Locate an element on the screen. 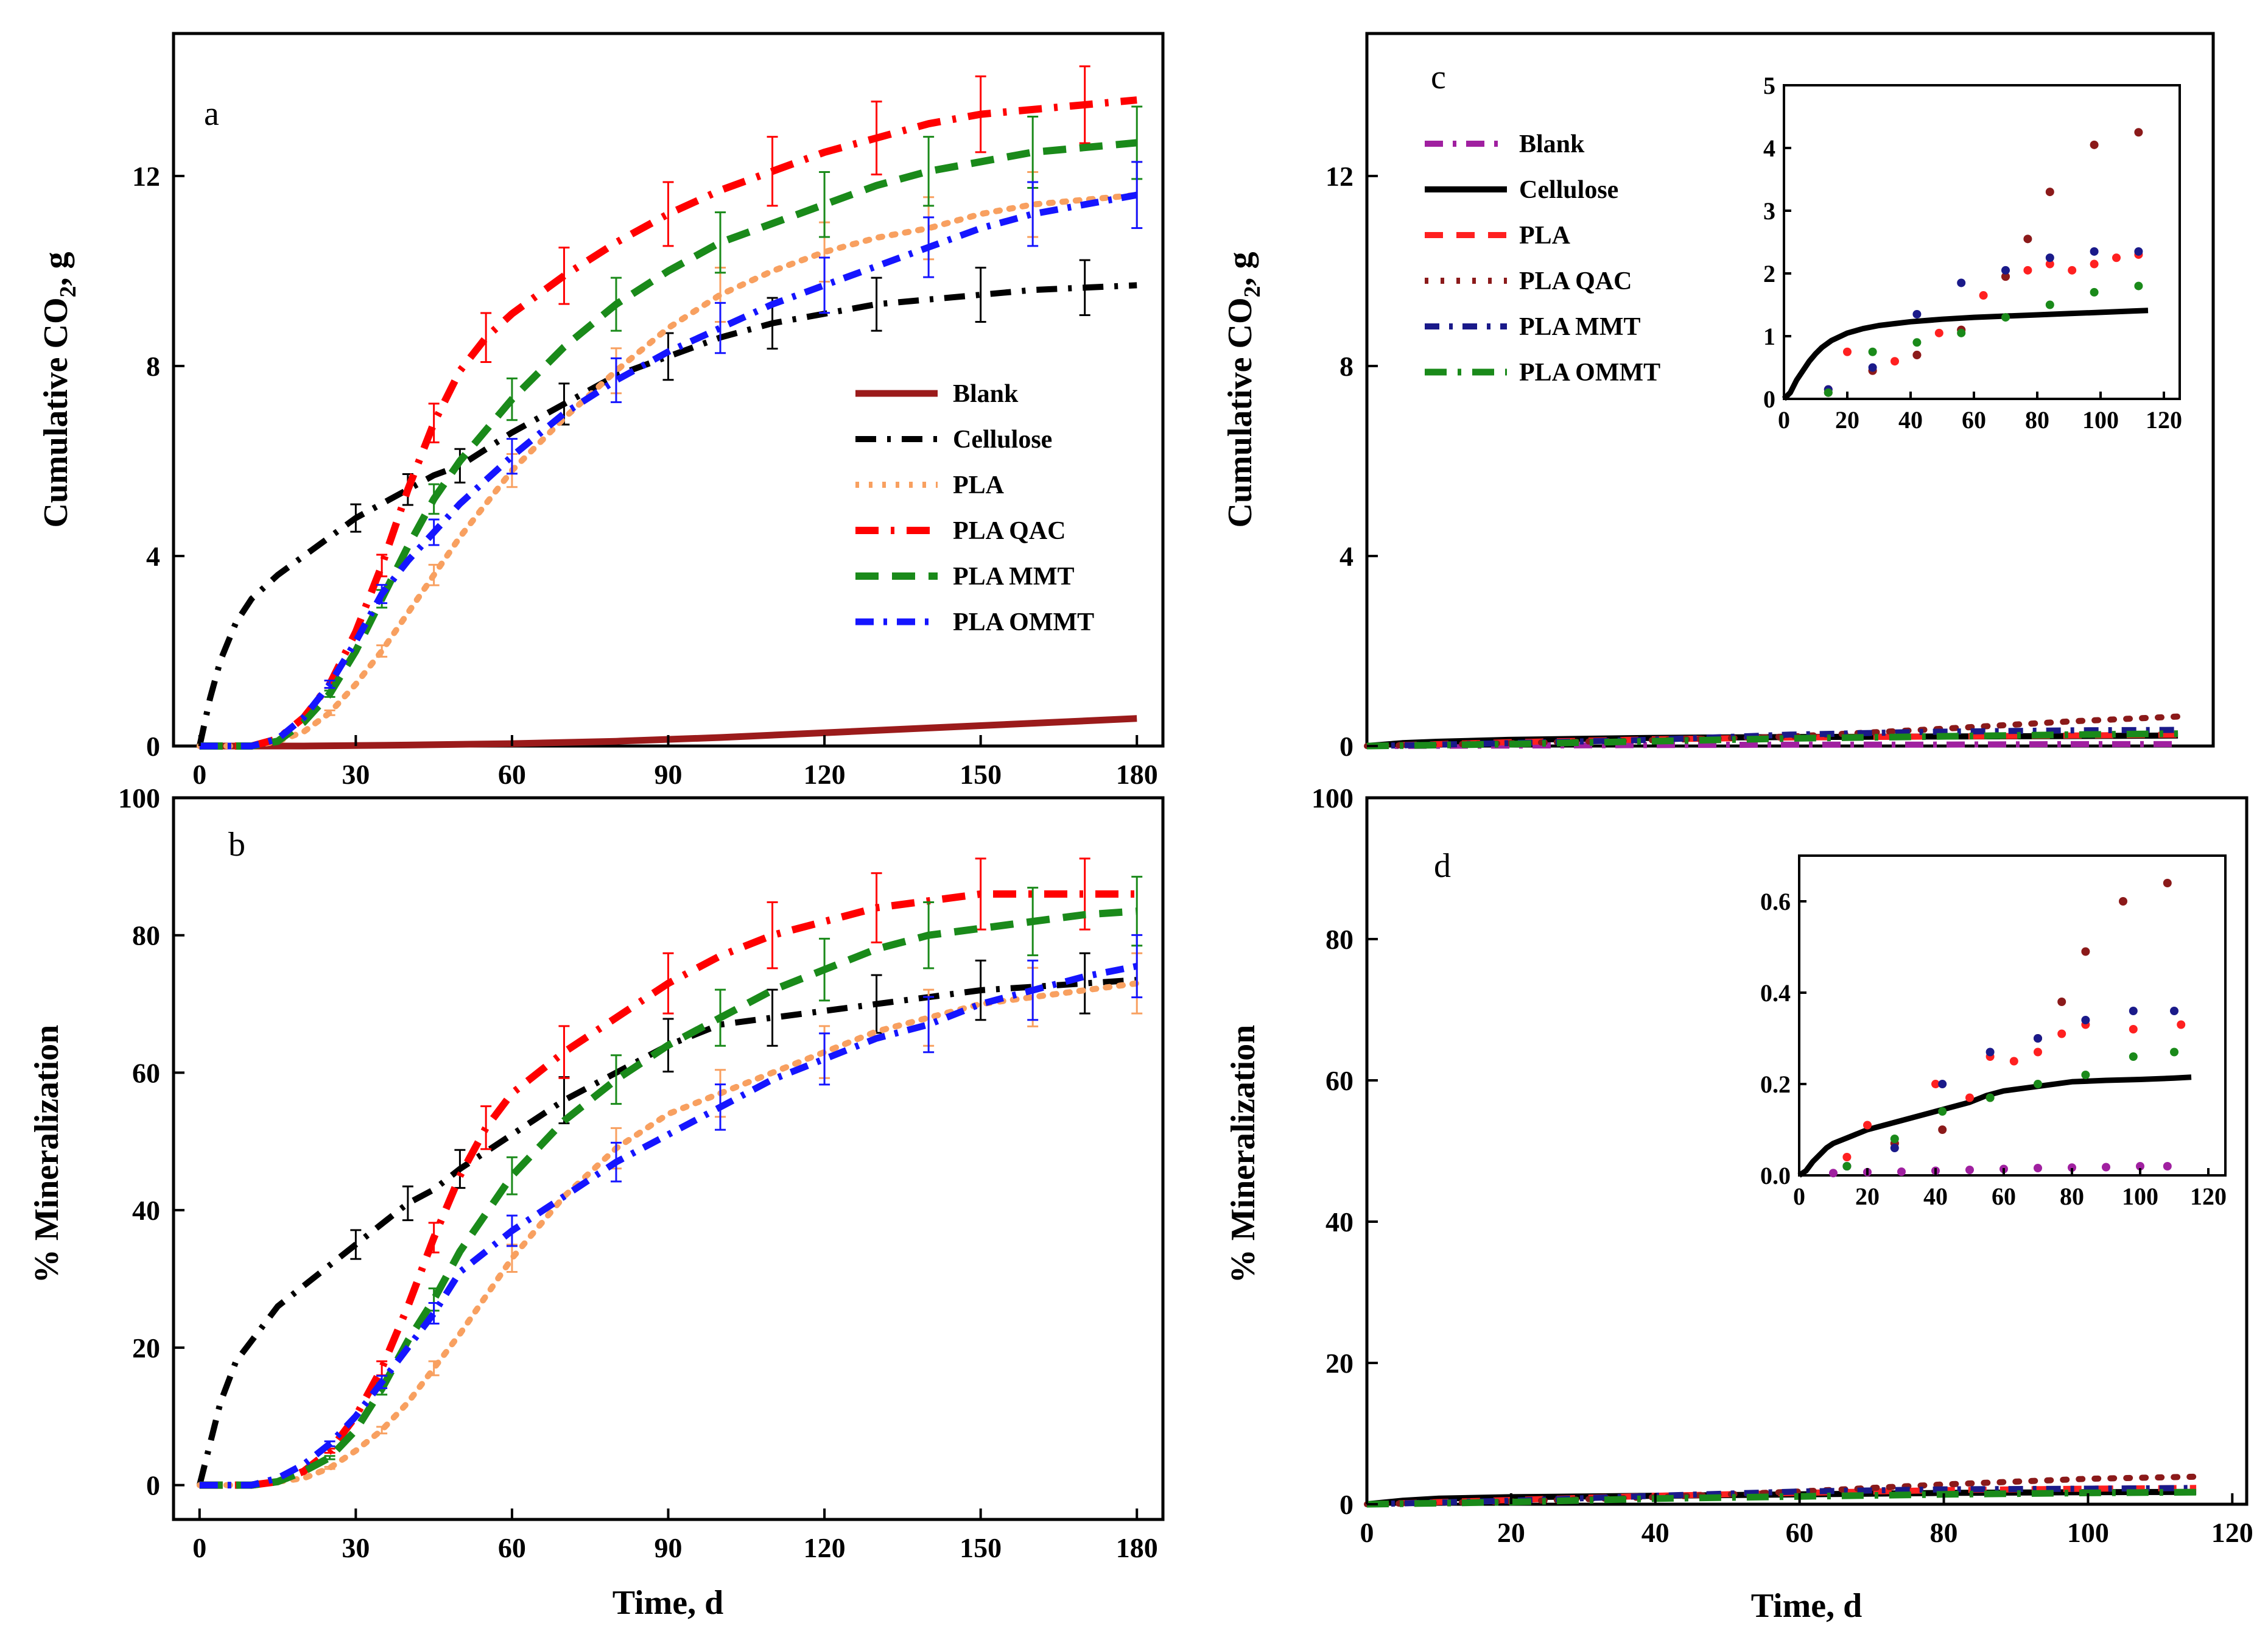 This screenshot has width=2268, height=1651. panel-a-y-axis-label: Cumulative CO2, g is located at coordinates (59, 390).